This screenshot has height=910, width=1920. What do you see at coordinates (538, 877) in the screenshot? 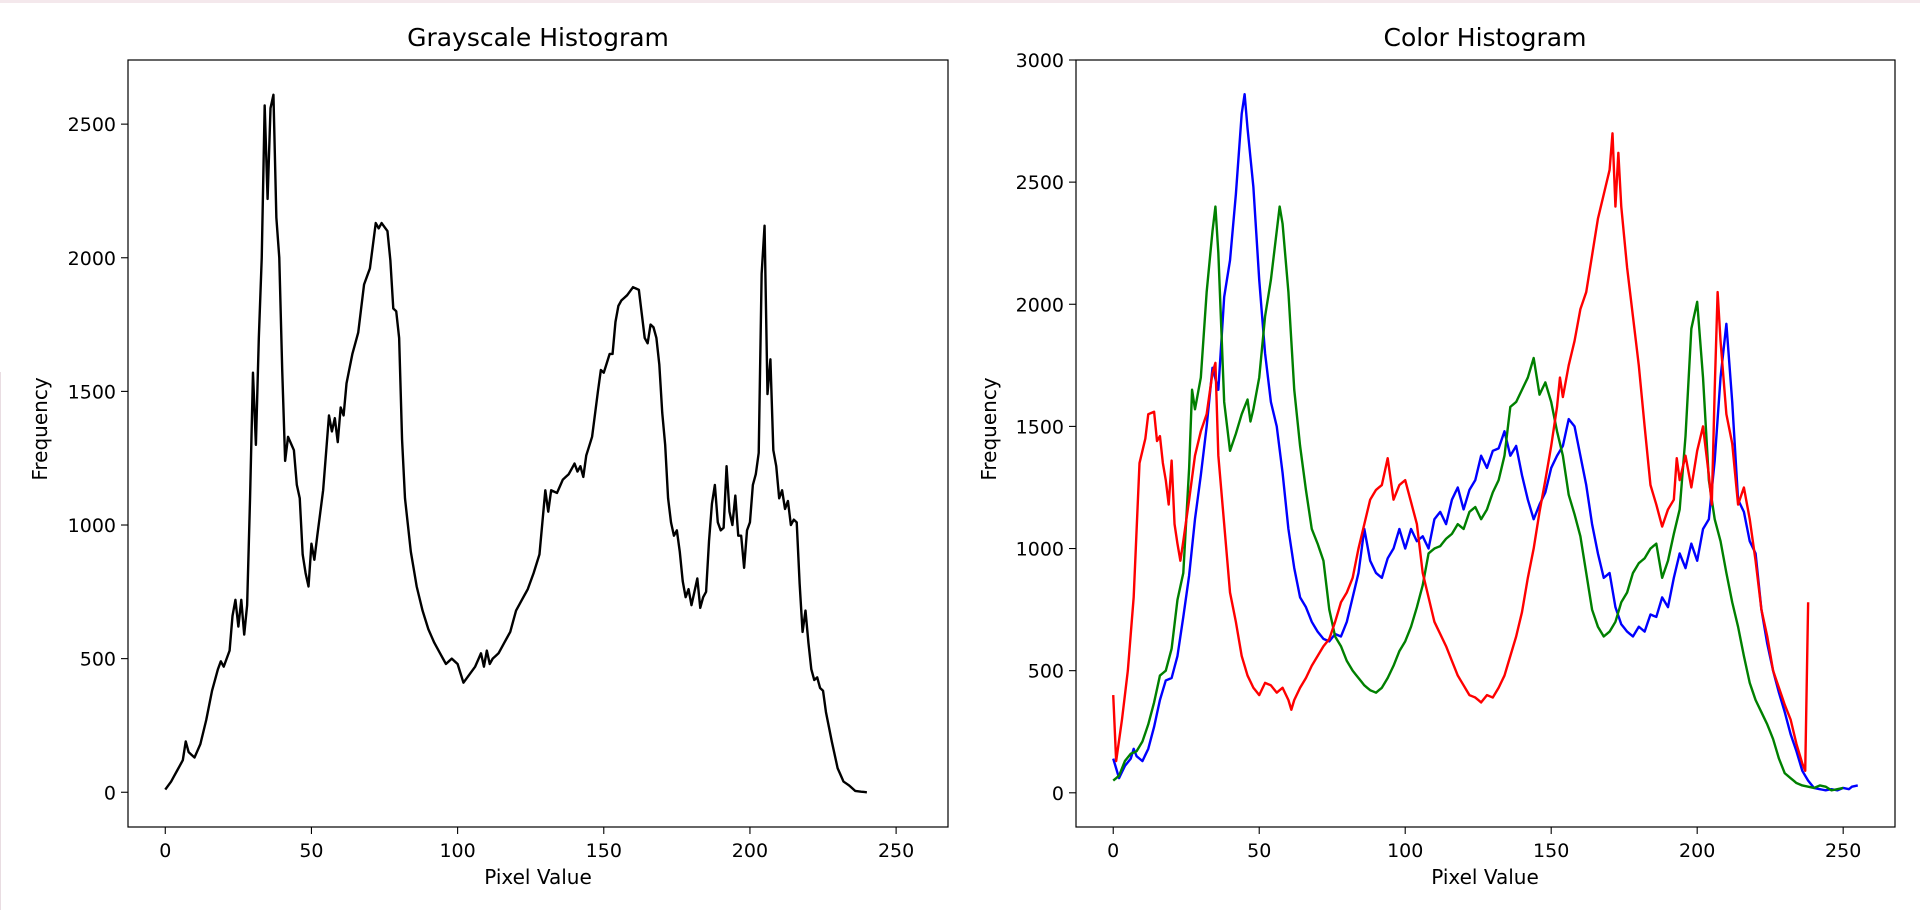
I see `grayscale-histogram-xlabel: Pixel Value` at bounding box center [538, 877].